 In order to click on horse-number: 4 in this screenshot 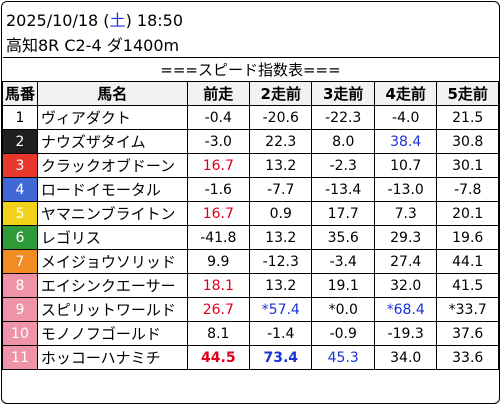, I will do `click(20, 189)`.